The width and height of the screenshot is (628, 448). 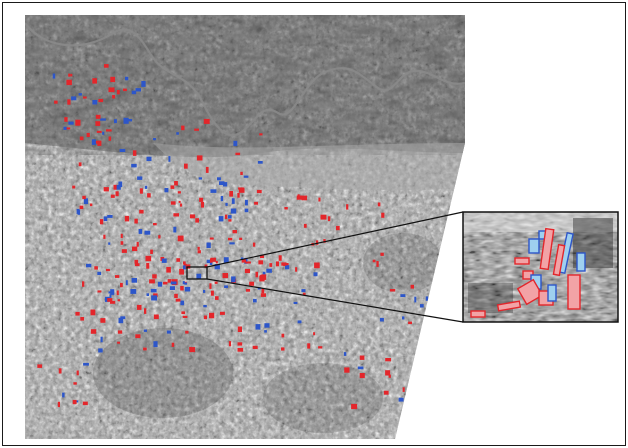 What do you see at coordinates (509, 306) in the screenshot?
I see `inset-red-box` at bounding box center [509, 306].